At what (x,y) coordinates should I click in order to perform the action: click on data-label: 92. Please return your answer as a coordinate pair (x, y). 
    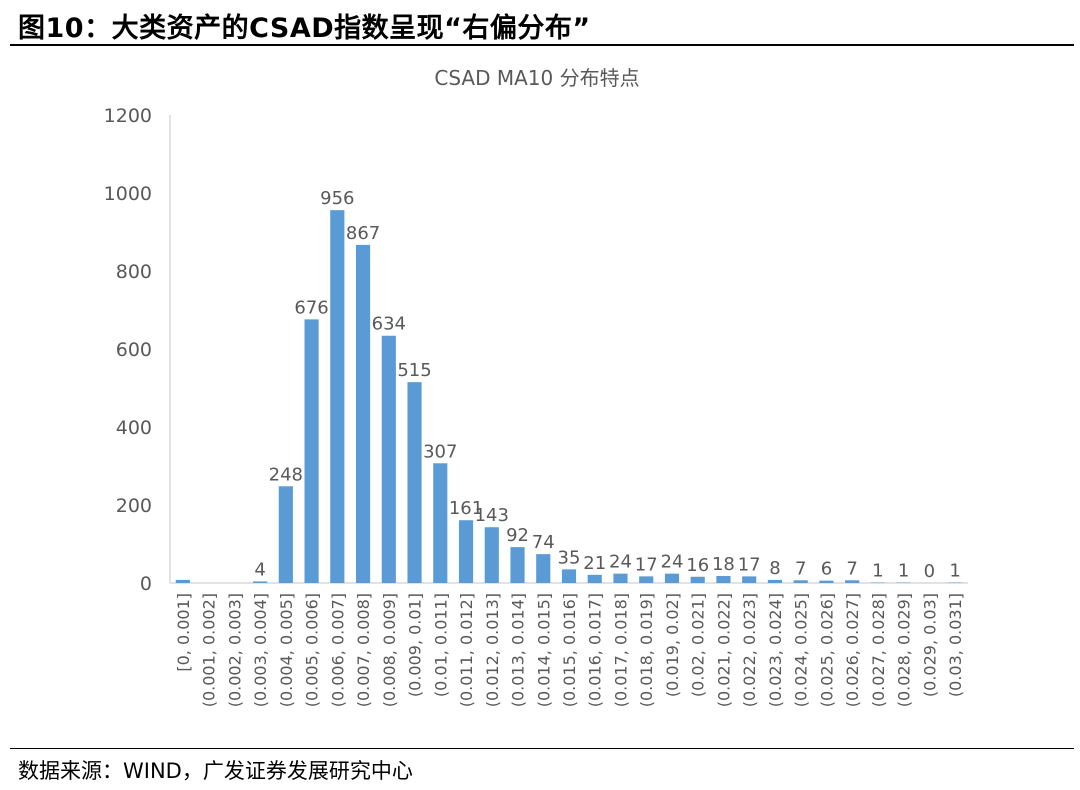
    Looking at the image, I should click on (517, 535).